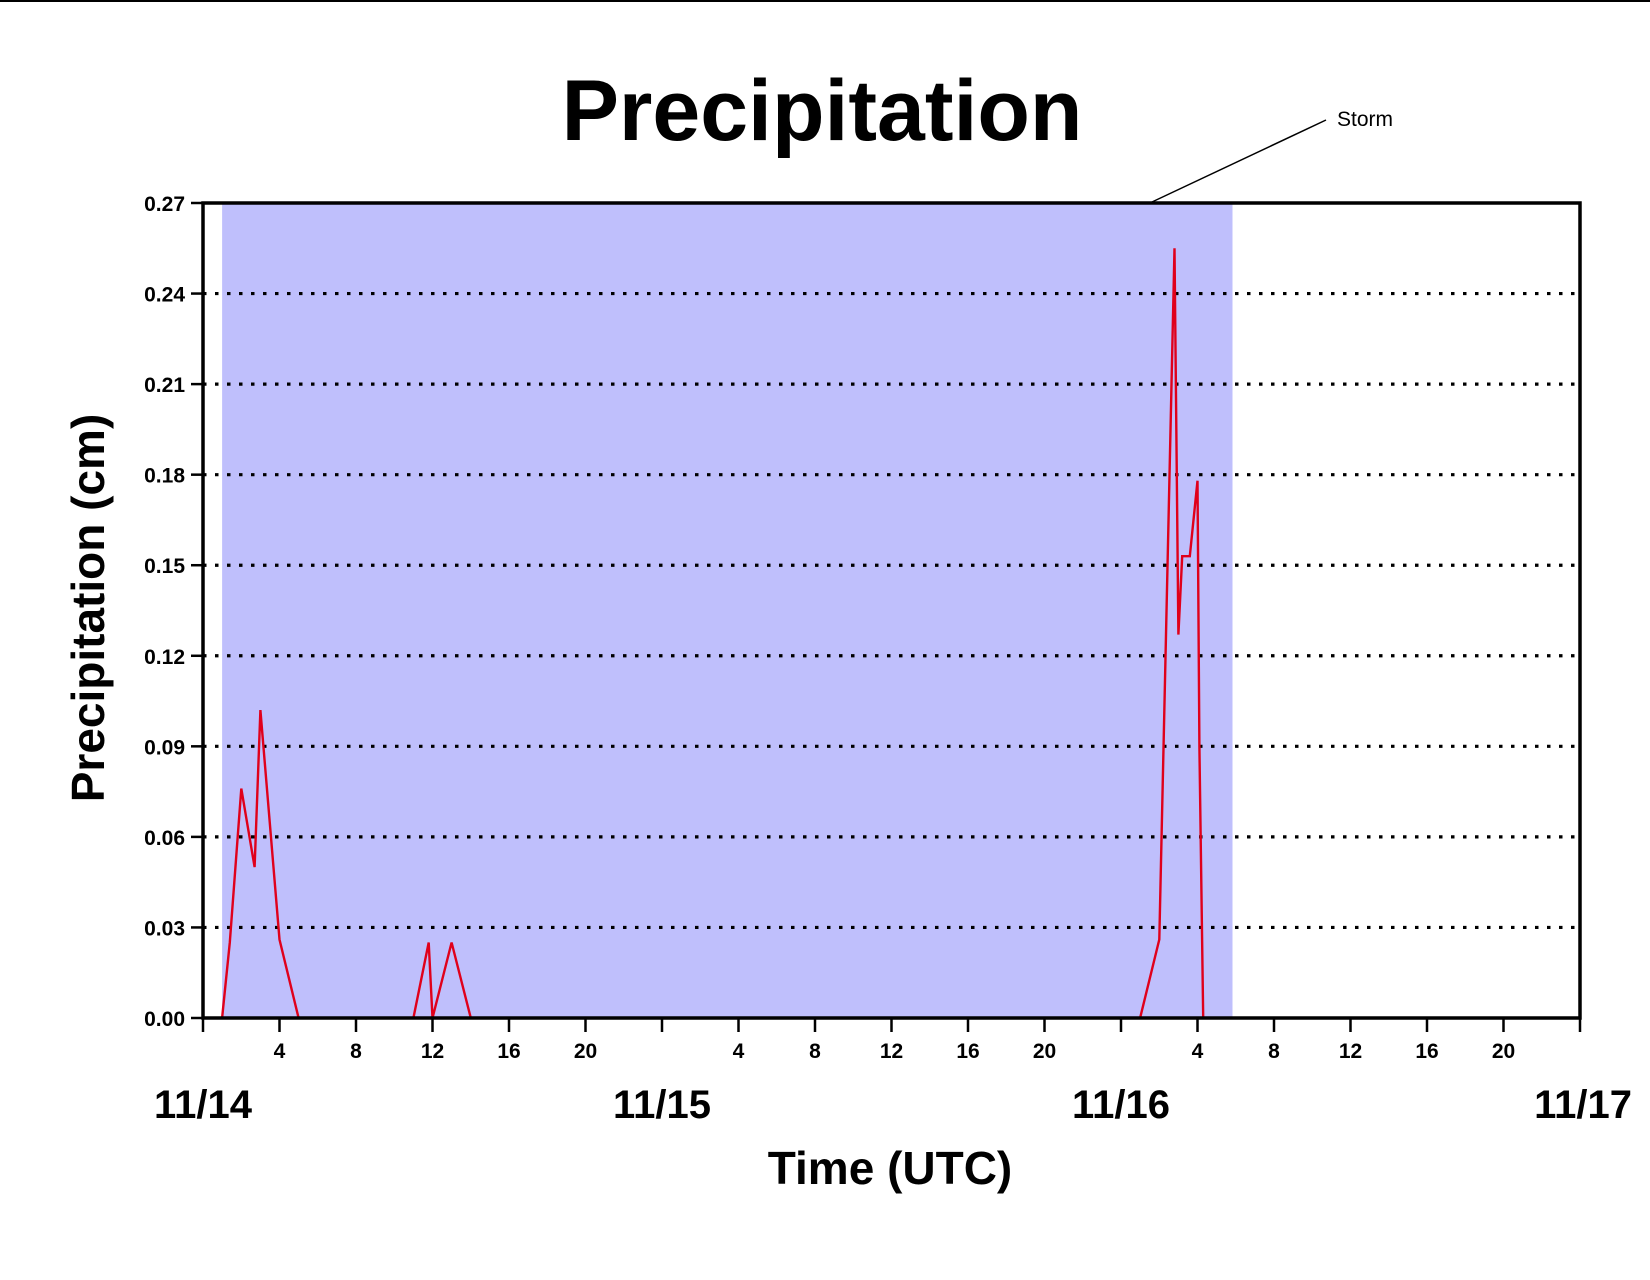 This screenshot has height=1280, width=1650. What do you see at coordinates (164, 476) in the screenshot?
I see `y-tick-label: 0.18` at bounding box center [164, 476].